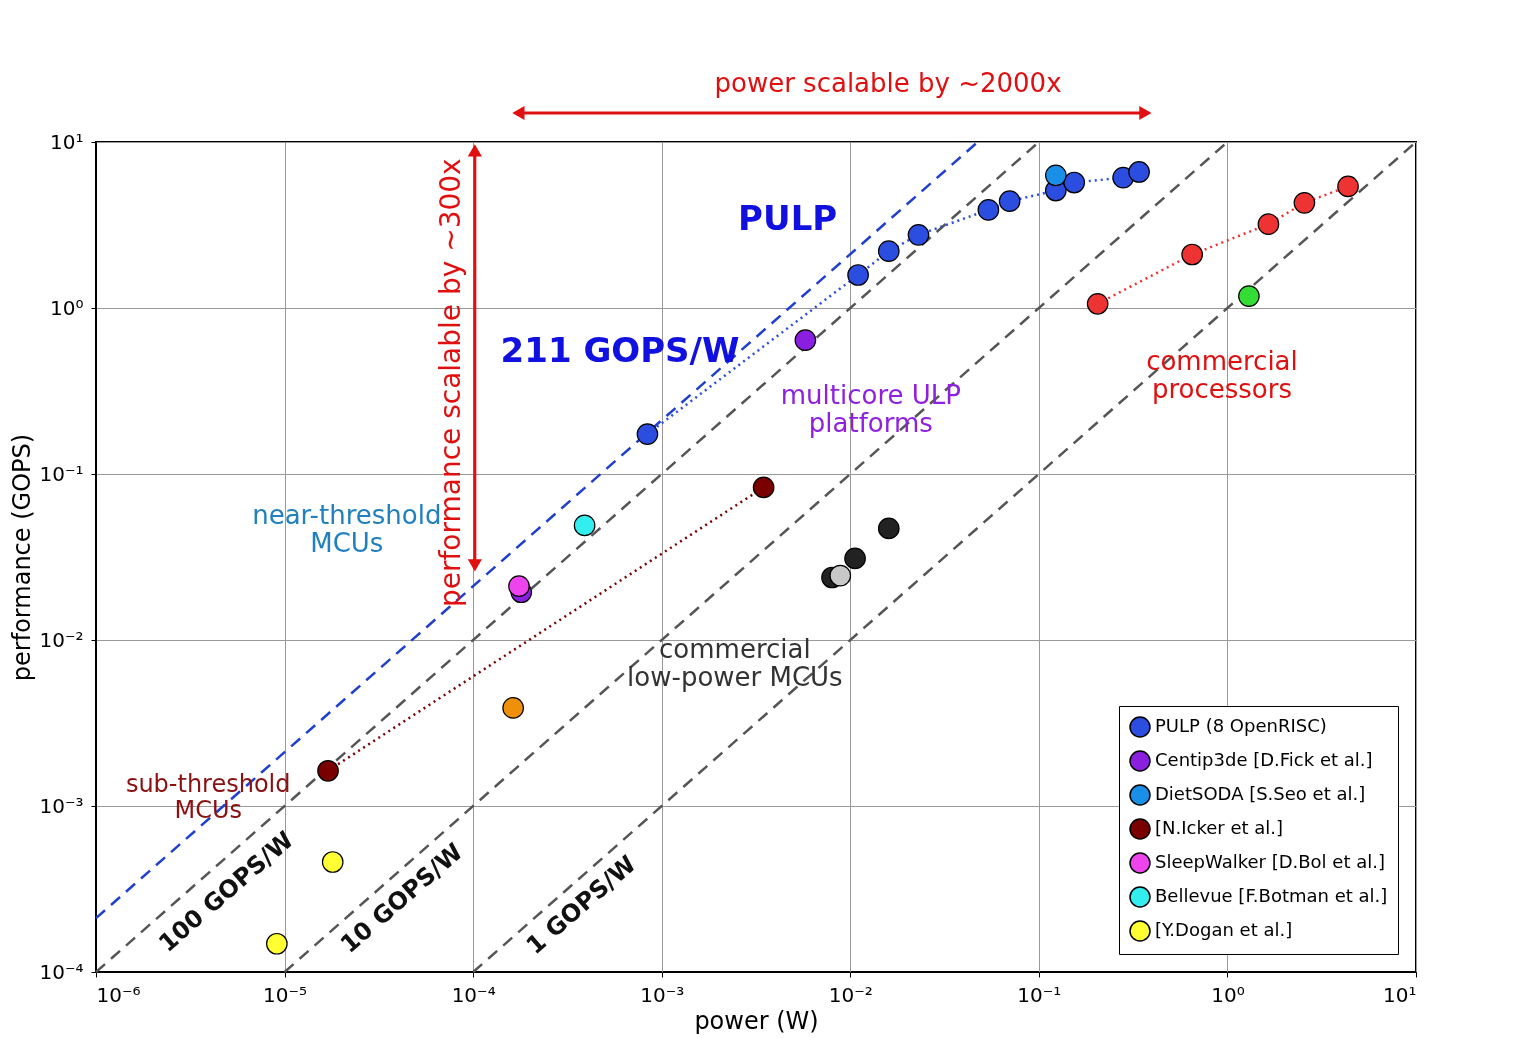 This screenshot has width=1532, height=1038. I want to click on y-tick-label: 10⁻¹, so click(61, 473).